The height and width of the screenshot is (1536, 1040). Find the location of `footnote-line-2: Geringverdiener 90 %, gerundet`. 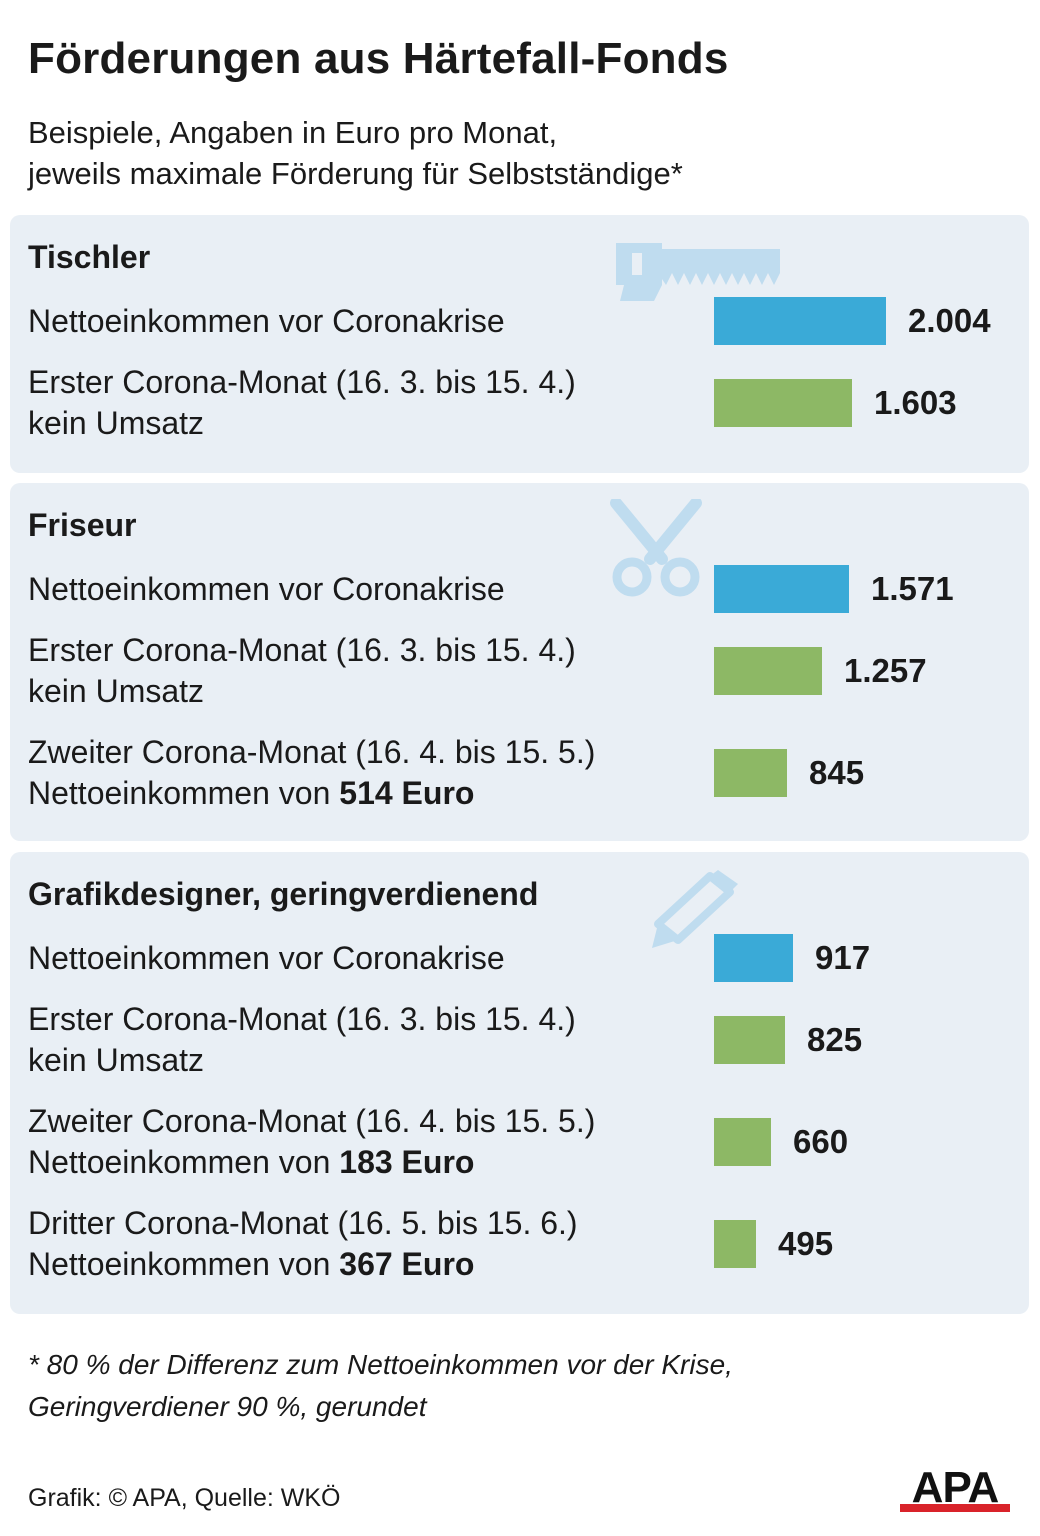

footnote-line-2: Geringverdiener 90 %, gerundet is located at coordinates (227, 1406).